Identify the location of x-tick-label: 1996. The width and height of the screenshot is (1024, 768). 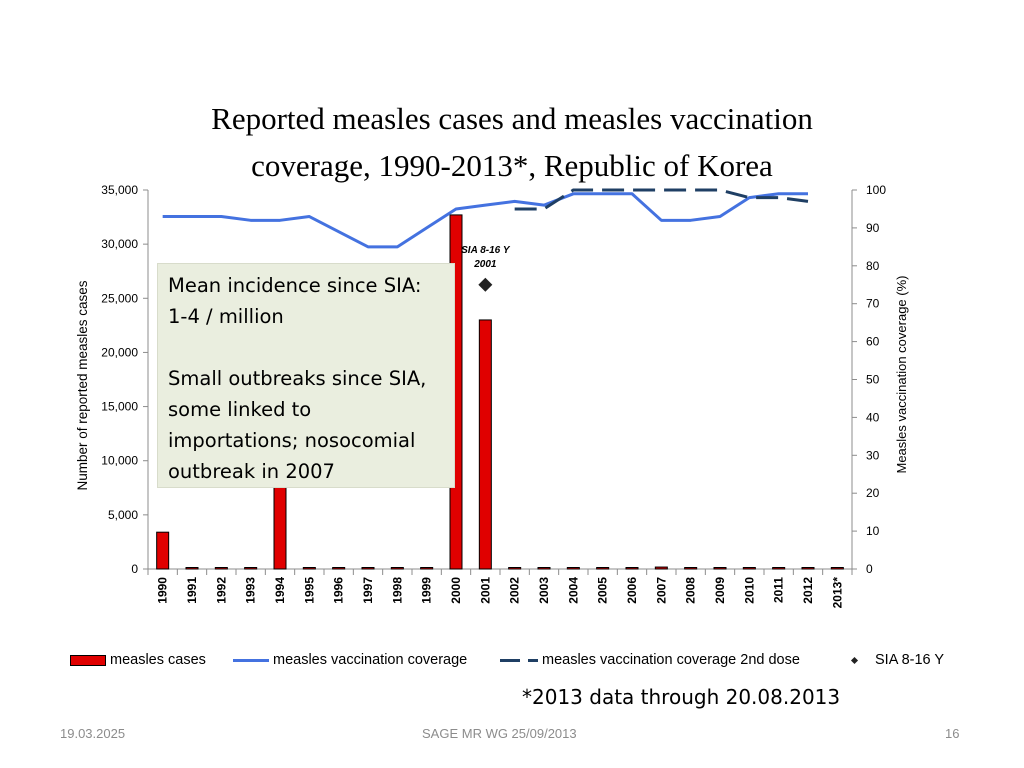
(339, 590).